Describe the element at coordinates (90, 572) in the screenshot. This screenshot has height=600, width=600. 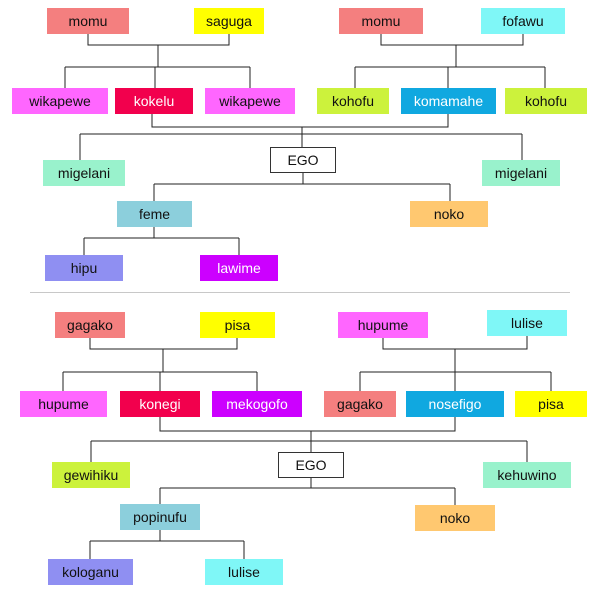
I see `kin-node-gc1: kologanu` at that location.